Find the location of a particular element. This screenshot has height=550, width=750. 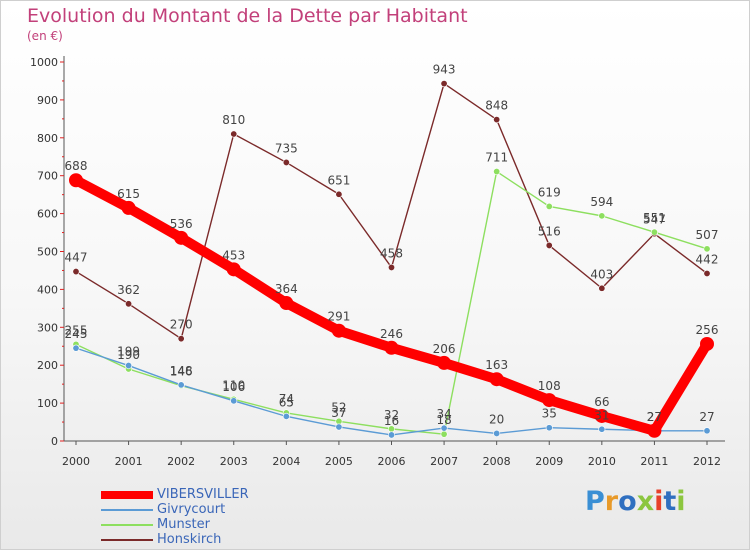

data-label-givrycourt: 199 is located at coordinates (128, 352).